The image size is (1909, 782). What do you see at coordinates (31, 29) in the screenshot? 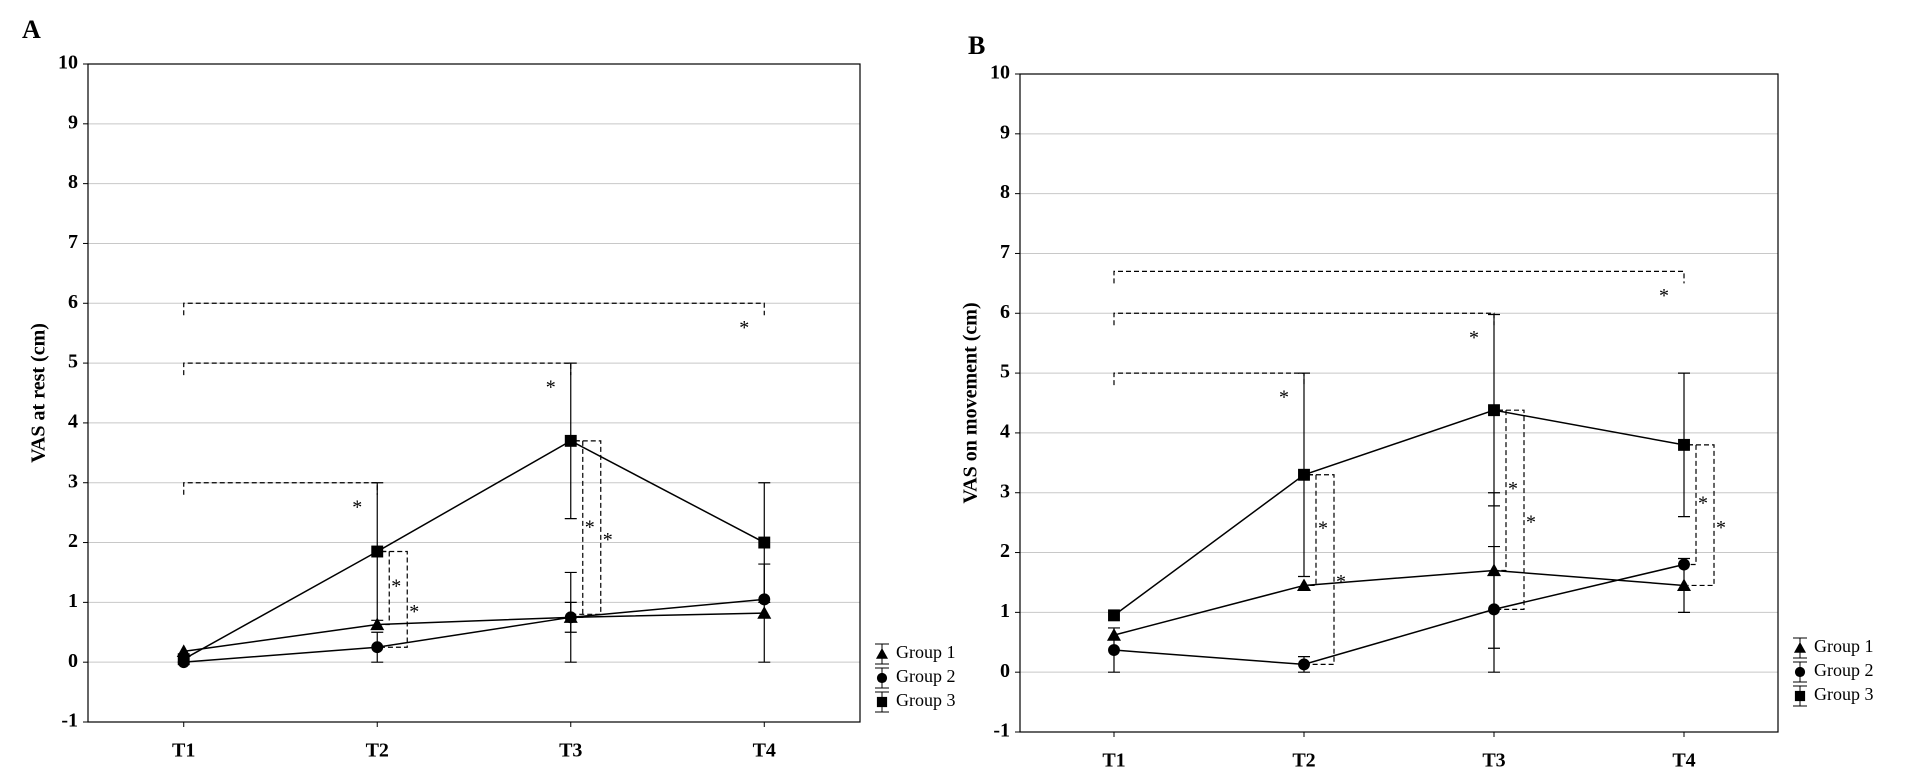
I see `panel-label: A` at bounding box center [31, 29].